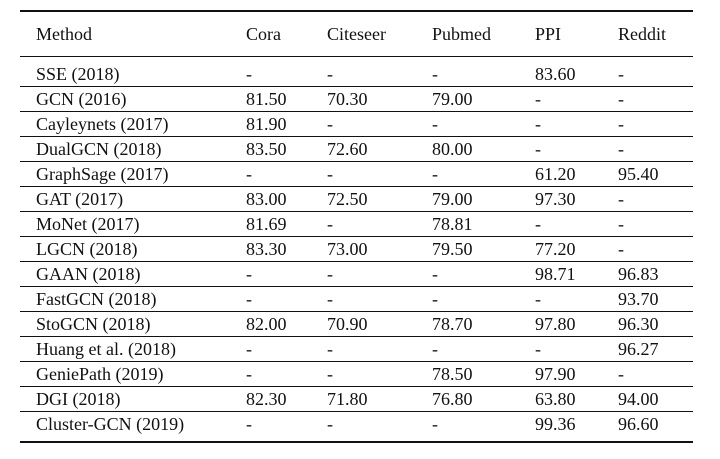 This screenshot has width=720, height=459. I want to click on cell-method: GeniePath (2019), so click(100, 374).